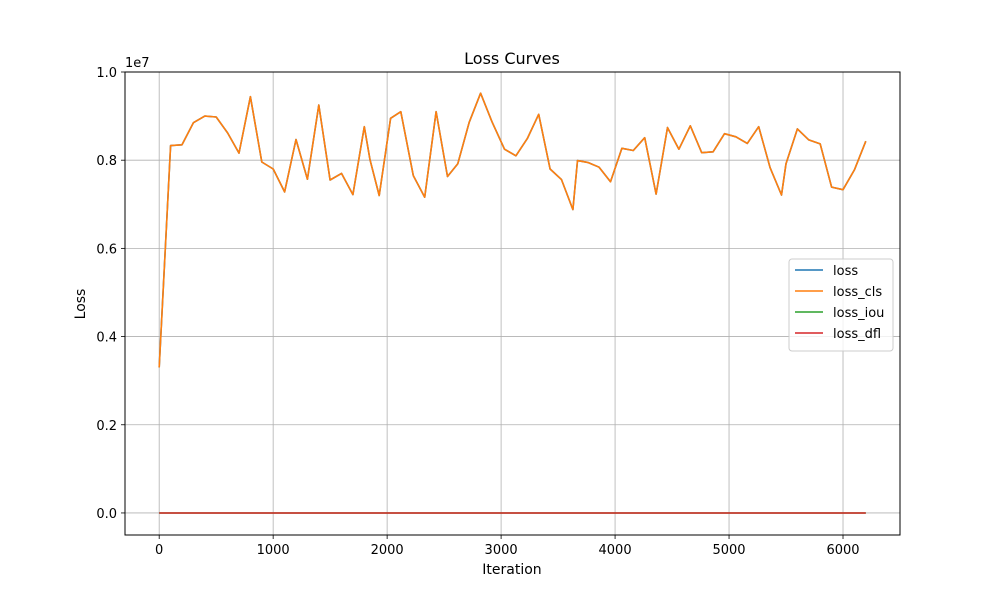 This screenshot has width=1000, height=600. Describe the element at coordinates (512, 58) in the screenshot. I see `chart-title: Loss Curves` at that location.